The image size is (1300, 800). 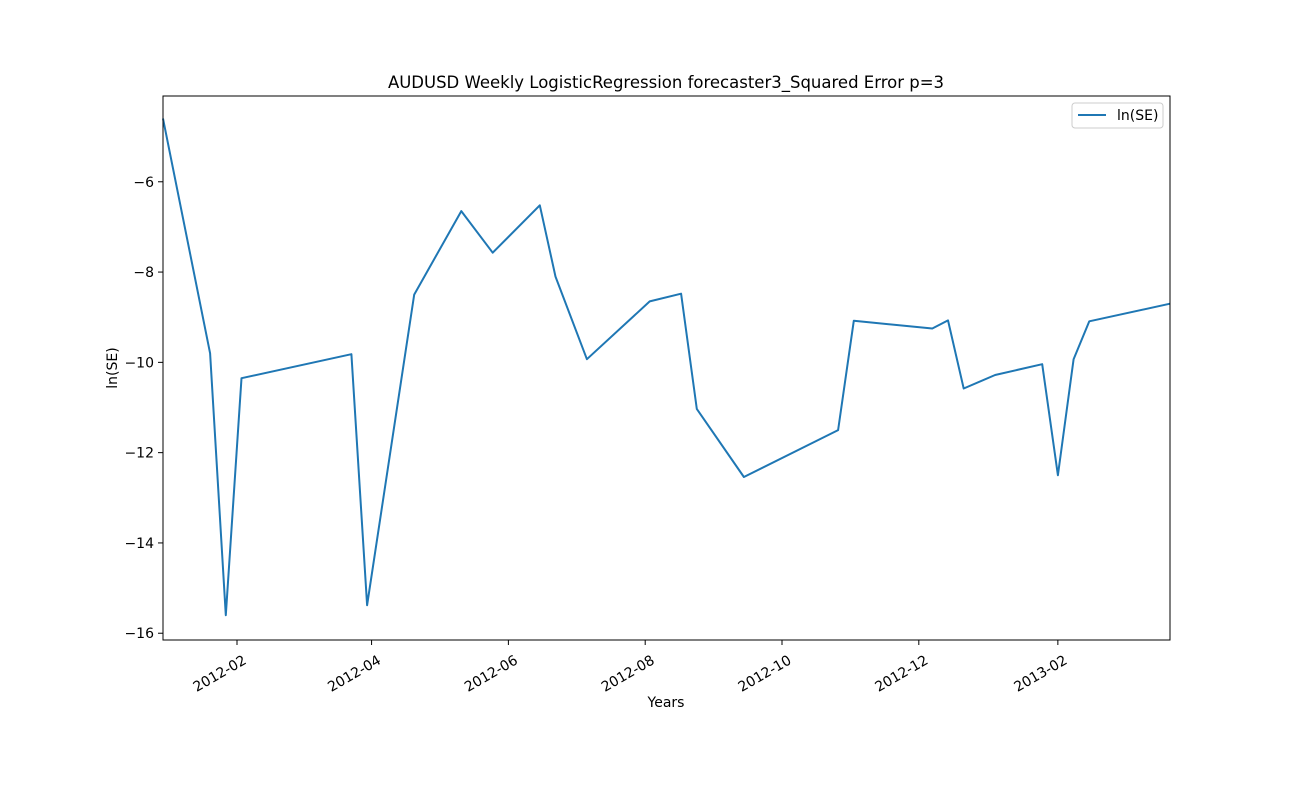 I want to click on y-tick-label: −14, so click(x=139, y=544).